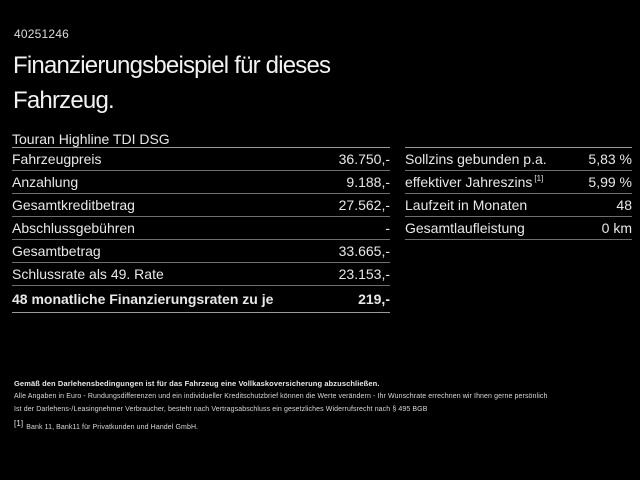 The width and height of the screenshot is (640, 480). What do you see at coordinates (201, 251) in the screenshot?
I see `table-row: Gesamtbetrag 33.665,-` at bounding box center [201, 251].